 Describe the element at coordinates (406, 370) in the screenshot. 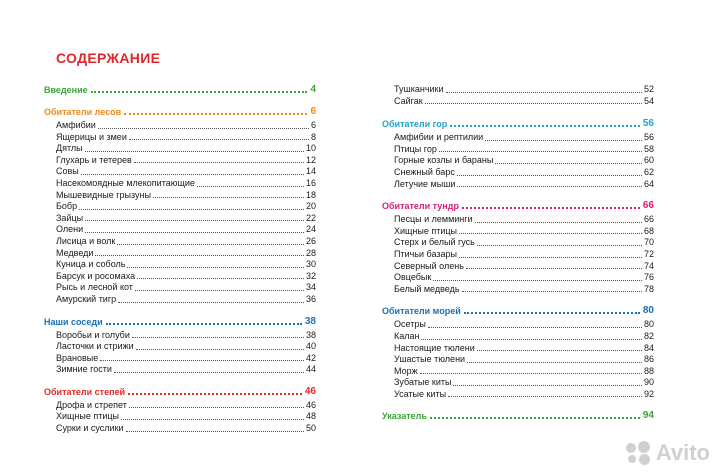

I see `entry-label: Морж` at that location.